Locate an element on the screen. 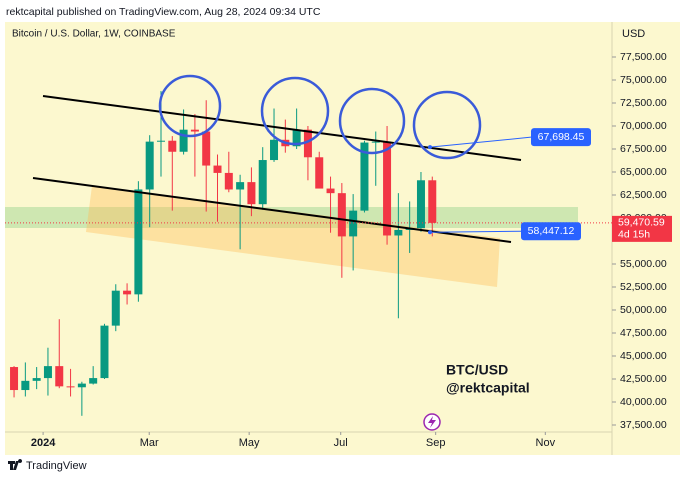 The width and height of the screenshot is (680, 480). y-tick-label: 42,500.00 is located at coordinates (643, 379).